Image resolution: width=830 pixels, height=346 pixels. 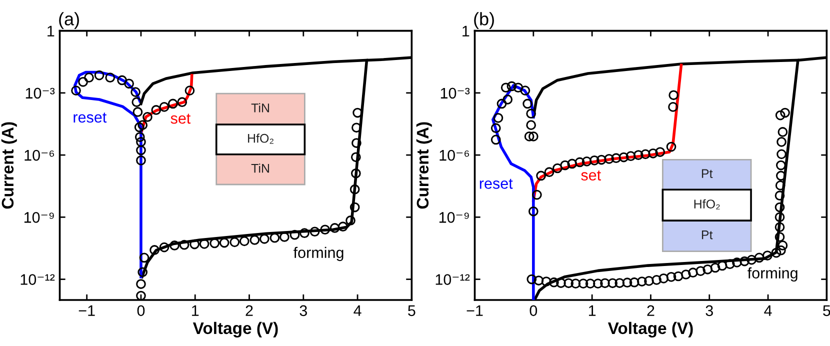 What do you see at coordinates (319, 254) in the screenshot?
I see `series-label: forming` at bounding box center [319, 254].